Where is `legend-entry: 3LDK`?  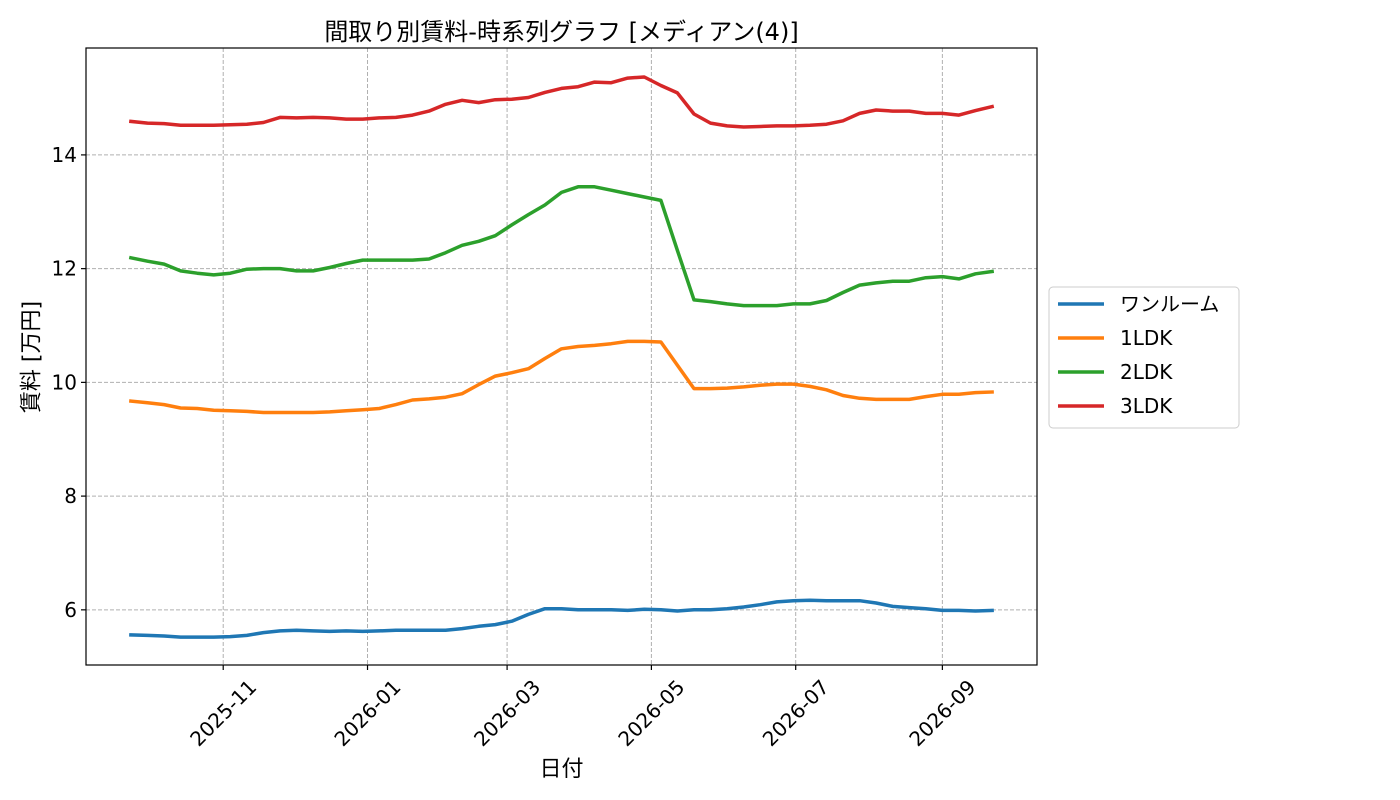
legend-entry: 3LDK is located at coordinates (1115, 406).